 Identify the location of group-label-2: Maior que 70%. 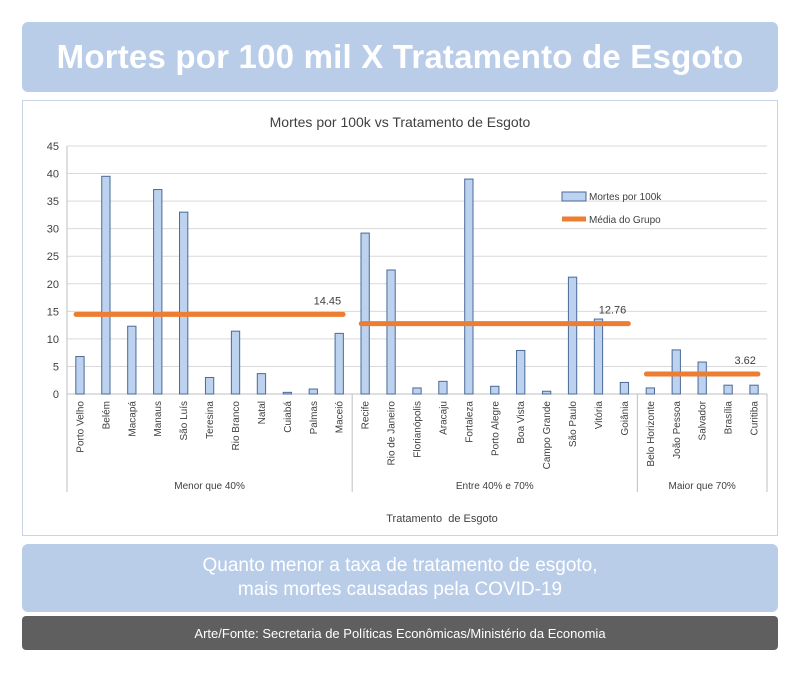
(702, 486).